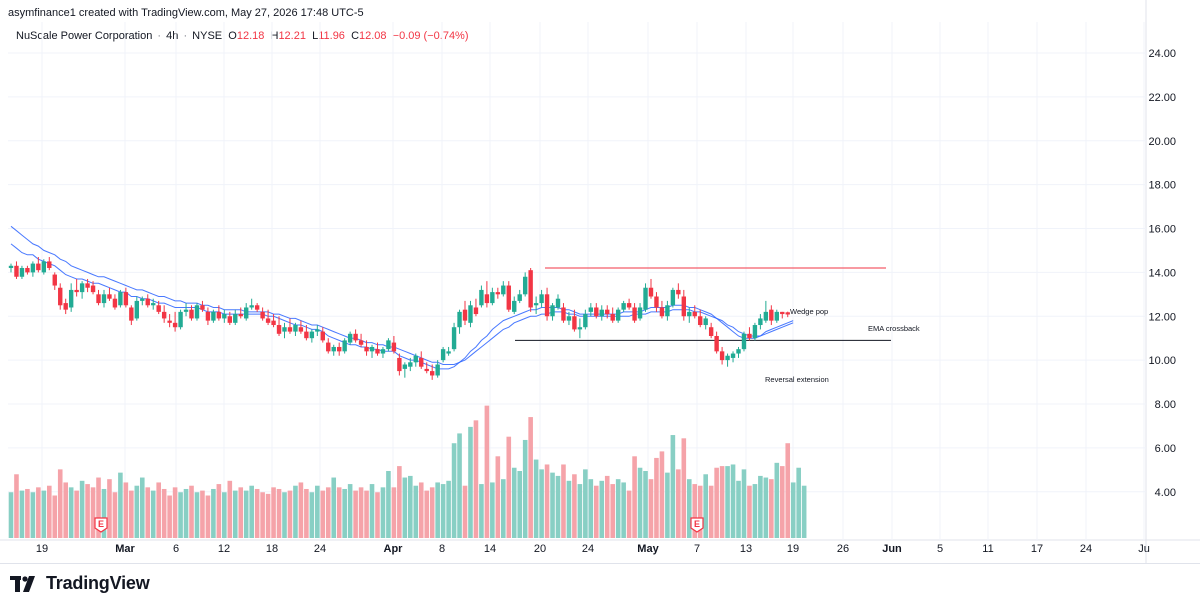  I want to click on close-label: C, so click(355, 36).